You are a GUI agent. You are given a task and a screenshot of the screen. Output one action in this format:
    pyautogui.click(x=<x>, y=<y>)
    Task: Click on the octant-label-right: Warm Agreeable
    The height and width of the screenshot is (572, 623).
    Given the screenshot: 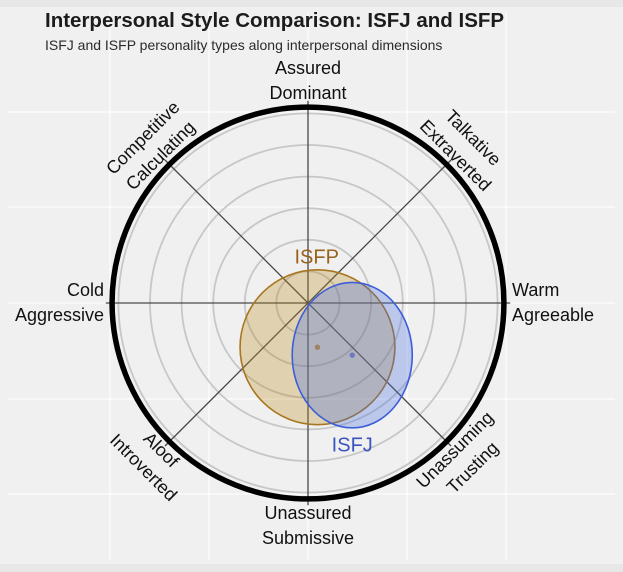 What is the action you would take?
    pyautogui.click(x=553, y=303)
    